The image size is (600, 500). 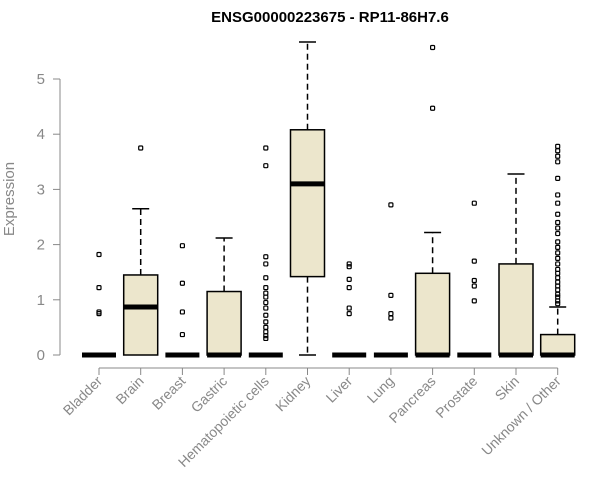 What do you see at coordinates (330, 17) in the screenshot?
I see `chart-title: ENSG00000223675 - RP11-86H7.6` at bounding box center [330, 17].